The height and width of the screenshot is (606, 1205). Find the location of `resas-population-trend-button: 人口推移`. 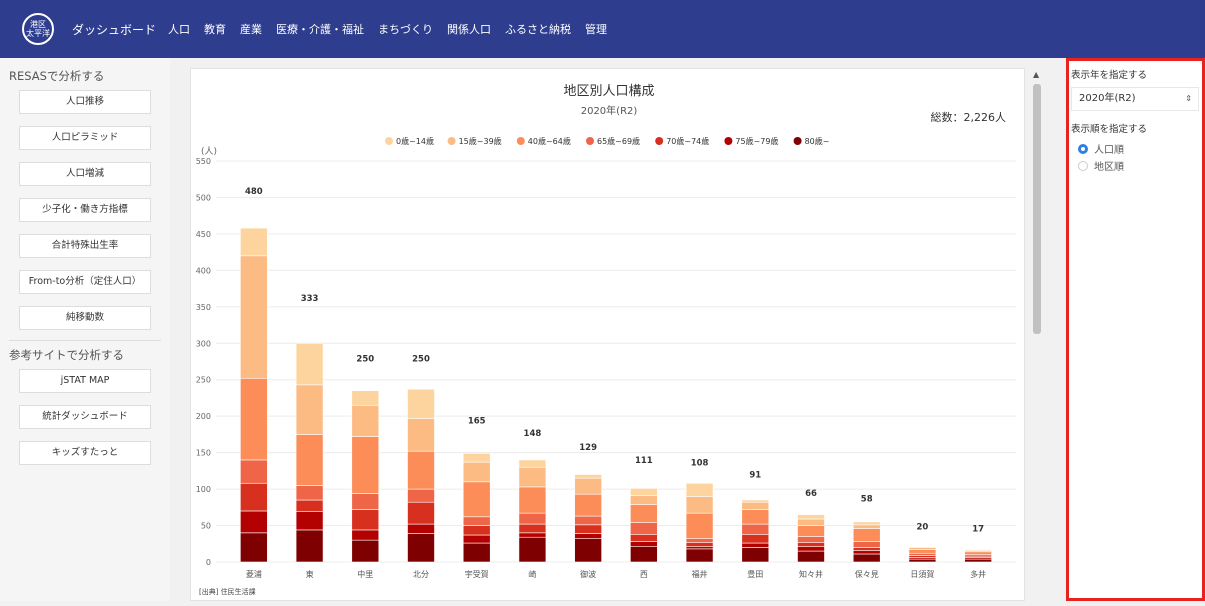

resas-population-trend-button: 人口推移 is located at coordinates (85, 102).